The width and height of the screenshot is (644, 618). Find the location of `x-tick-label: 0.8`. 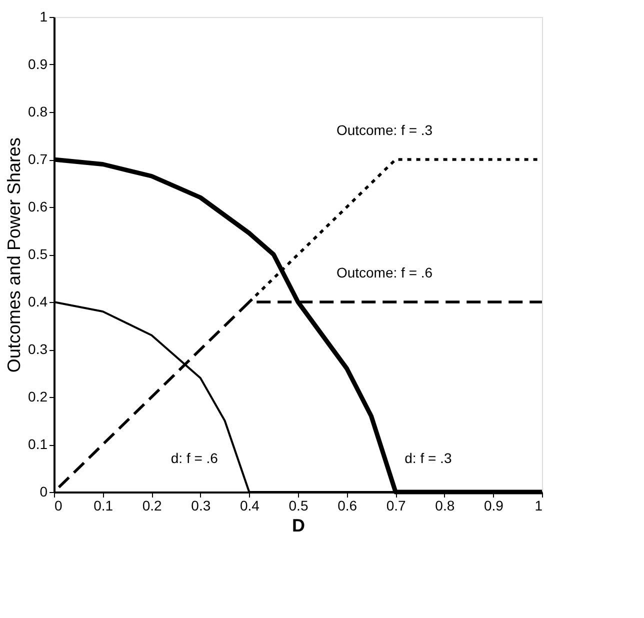

x-tick-label: 0.8 is located at coordinates (445, 506).